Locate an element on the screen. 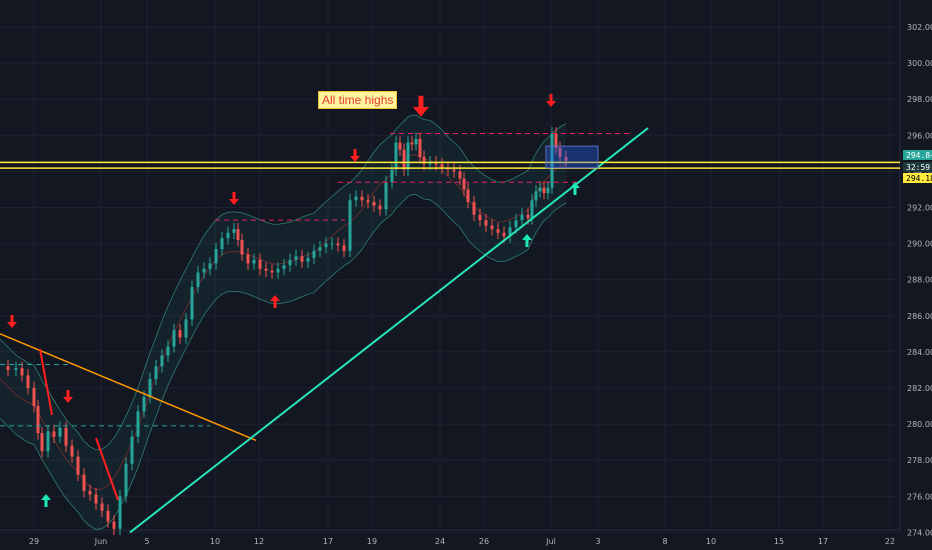 The width and height of the screenshot is (932, 550). projection-box is located at coordinates (572, 157).